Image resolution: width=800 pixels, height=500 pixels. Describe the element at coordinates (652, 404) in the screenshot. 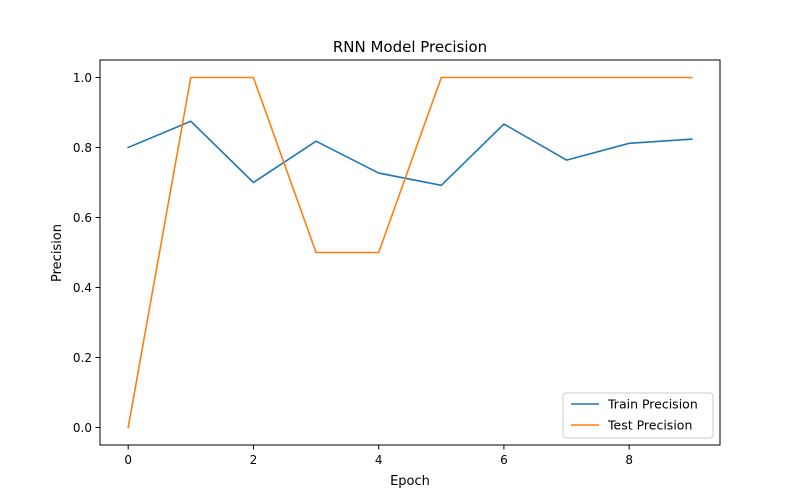

I see `legend-label-0: Train Precision` at that location.